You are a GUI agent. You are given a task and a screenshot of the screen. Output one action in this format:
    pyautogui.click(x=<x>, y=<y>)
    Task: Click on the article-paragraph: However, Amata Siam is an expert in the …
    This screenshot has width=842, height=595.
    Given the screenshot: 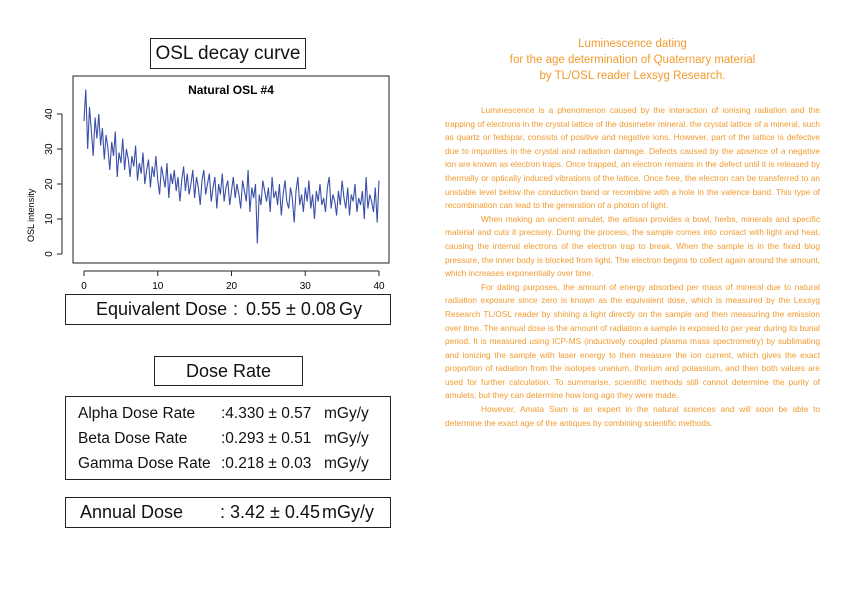 What is the action you would take?
    pyautogui.click(x=632, y=416)
    